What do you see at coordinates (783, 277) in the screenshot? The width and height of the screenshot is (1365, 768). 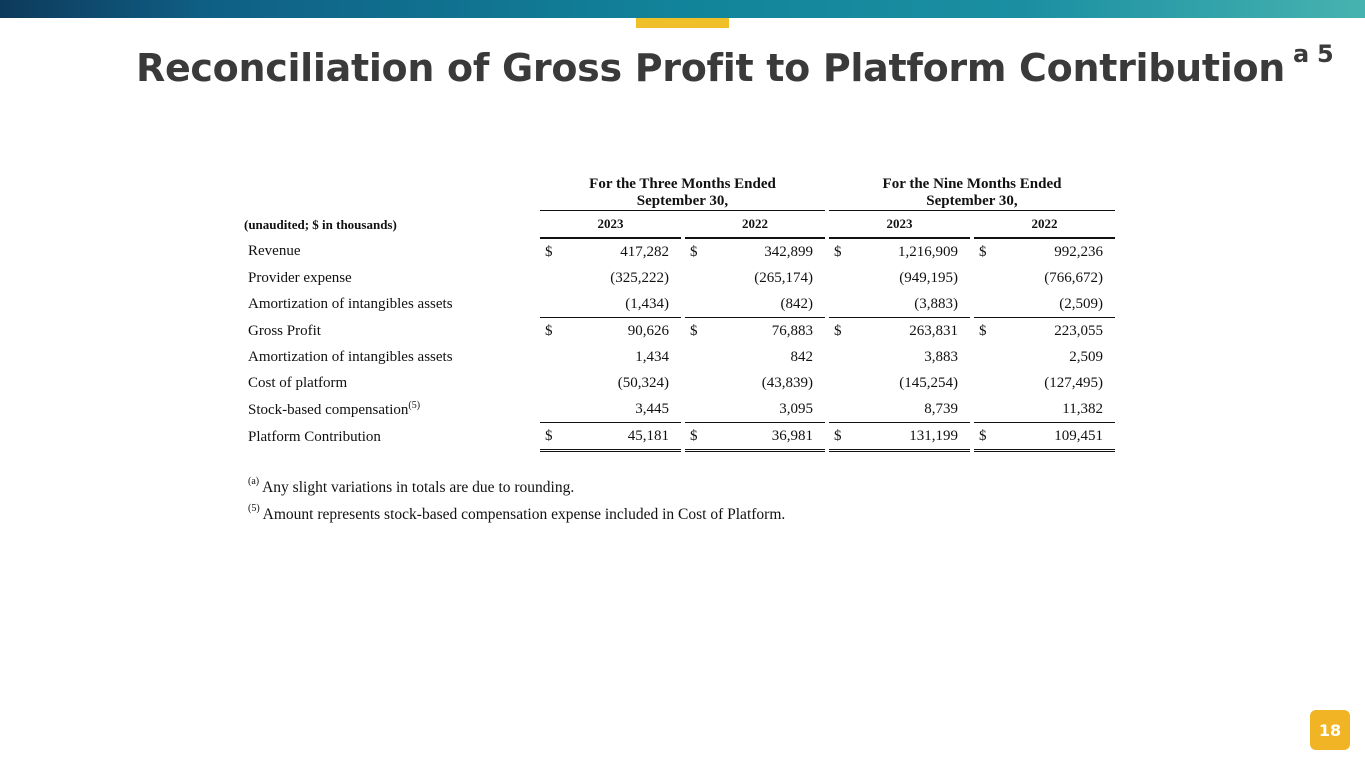 I see `table-cell-value: (265,174)` at bounding box center [783, 277].